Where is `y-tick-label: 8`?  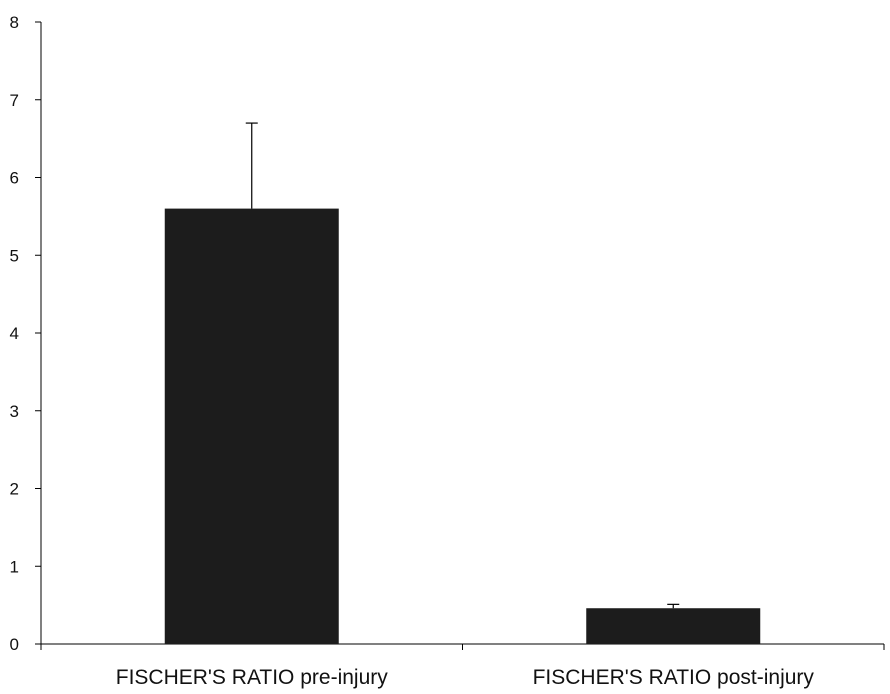 y-tick-label: 8 is located at coordinates (14, 22).